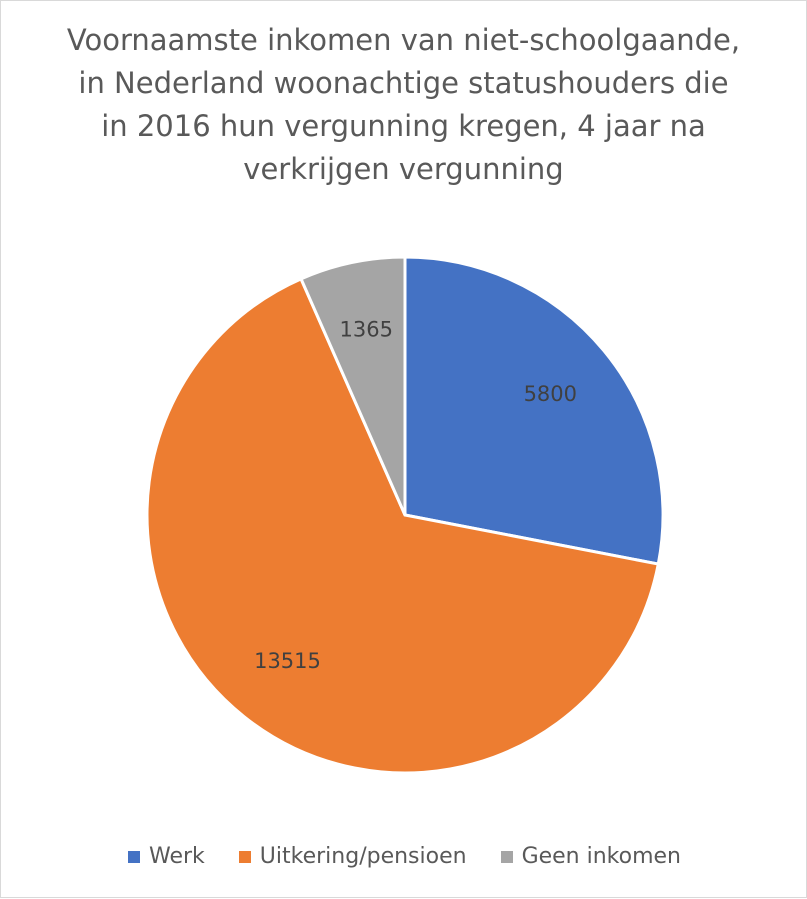 The height and width of the screenshot is (899, 807). I want to click on legend-item-geen-inkomen: Geen inkomen, so click(590, 856).